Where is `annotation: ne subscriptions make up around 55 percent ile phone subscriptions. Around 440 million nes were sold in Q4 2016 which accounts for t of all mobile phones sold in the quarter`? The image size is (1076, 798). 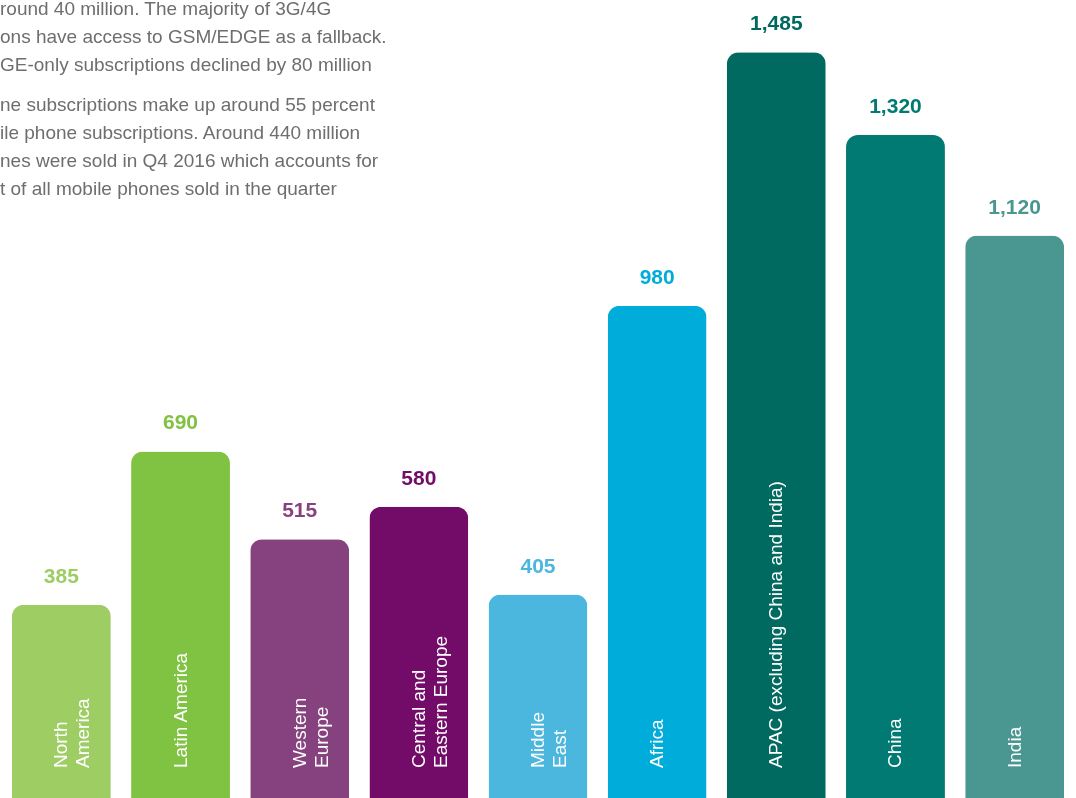
annotation: ne subscriptions make up around 55 percent ile phone subscriptions. Around 440 million nes were sold in Q4 2016 which accounts for t of all mobile phones sold in the quarter is located at coordinates (189, 146).